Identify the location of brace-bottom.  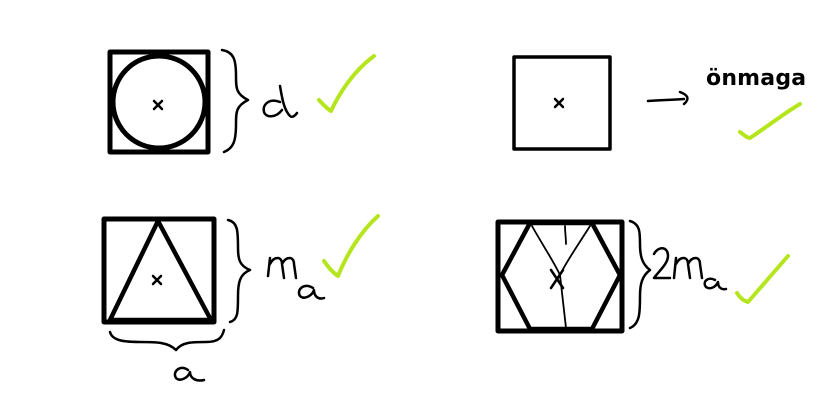
(167, 340).